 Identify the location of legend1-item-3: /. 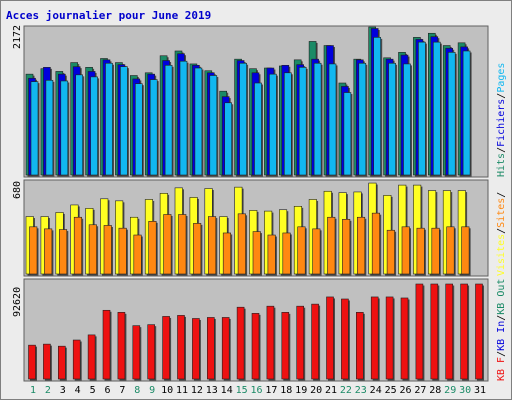
(501, 96).